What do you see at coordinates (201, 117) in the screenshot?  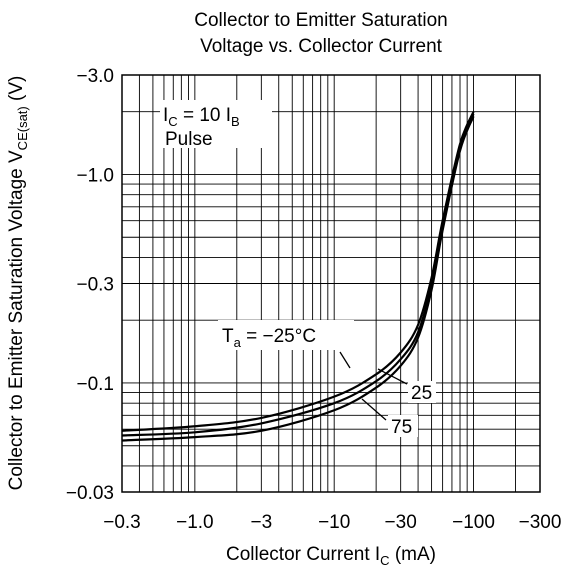 I see `condition-ic-ib: IC = 10 IB` at bounding box center [201, 117].